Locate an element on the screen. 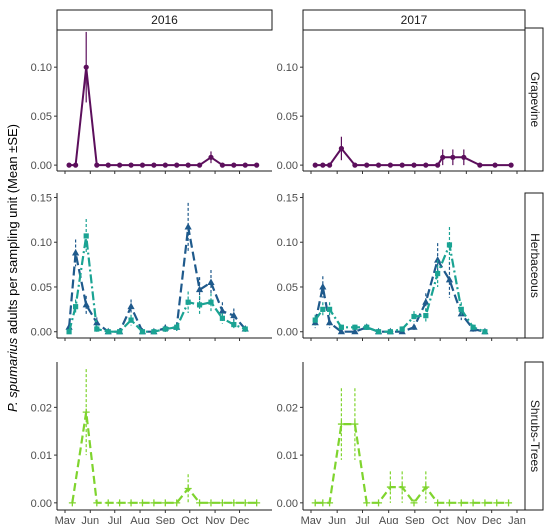  row-strip-label: Herbaceous is located at coordinates (535, 265).